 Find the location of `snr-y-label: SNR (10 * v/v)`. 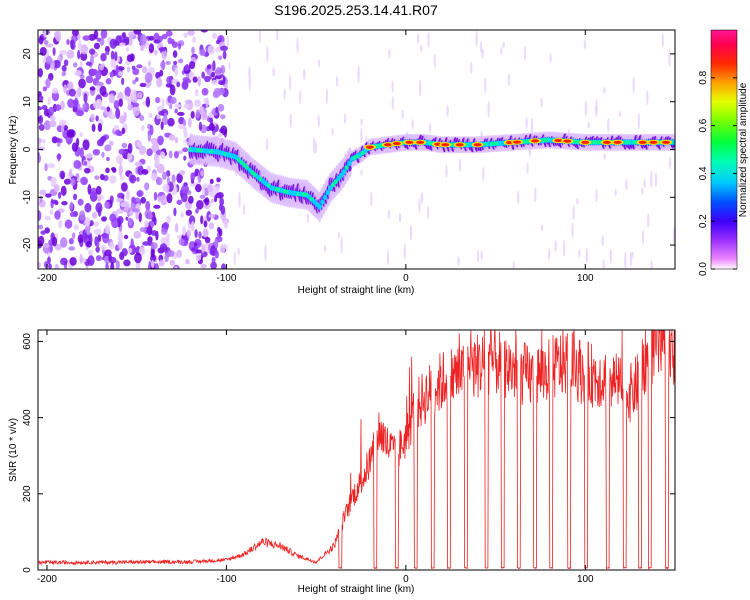

snr-y-label: SNR (10 * v/v) is located at coordinates (13, 450).